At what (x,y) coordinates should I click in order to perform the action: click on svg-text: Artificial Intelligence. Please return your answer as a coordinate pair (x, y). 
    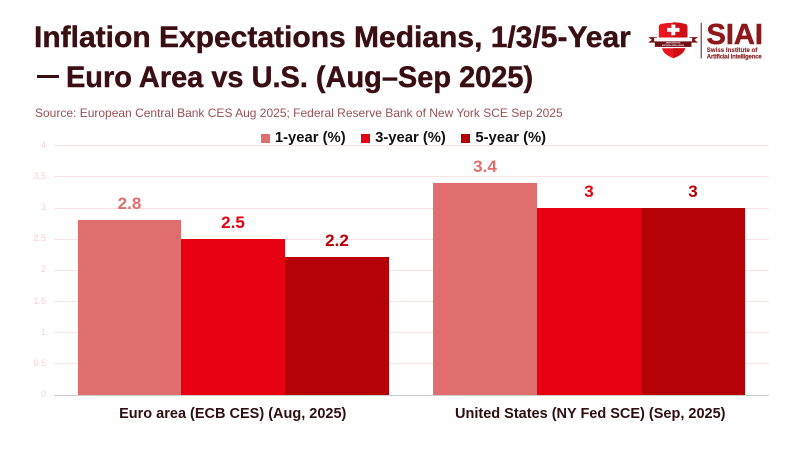
    Looking at the image, I should click on (735, 58).